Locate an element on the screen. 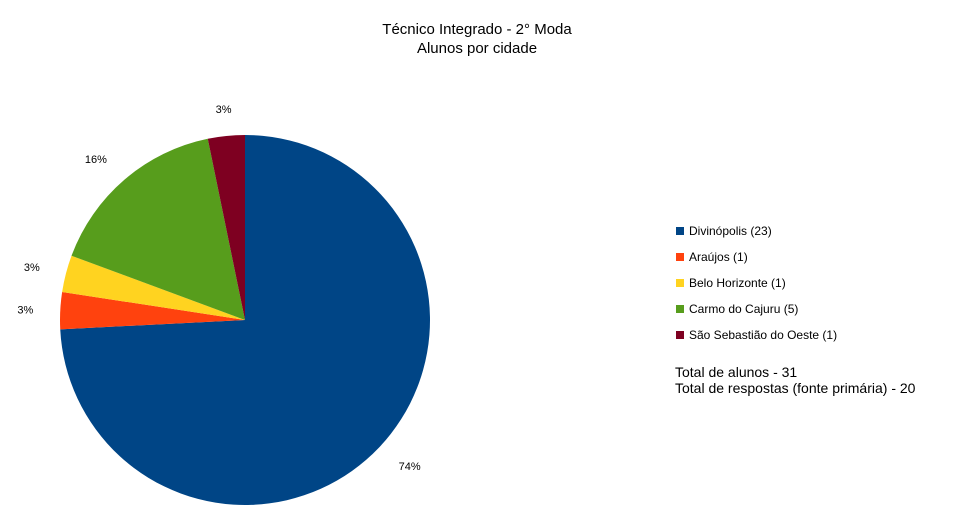 The image size is (954, 524). slice-data-label-0: 74% is located at coordinates (410, 467).